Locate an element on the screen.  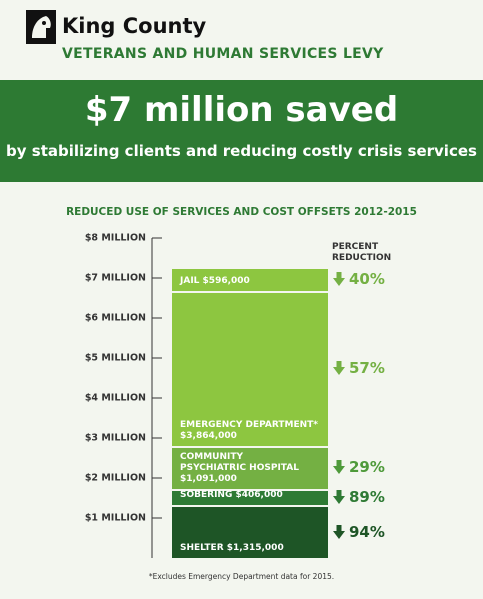
y-tick-label: $4 MILLION is located at coordinates (115, 398).